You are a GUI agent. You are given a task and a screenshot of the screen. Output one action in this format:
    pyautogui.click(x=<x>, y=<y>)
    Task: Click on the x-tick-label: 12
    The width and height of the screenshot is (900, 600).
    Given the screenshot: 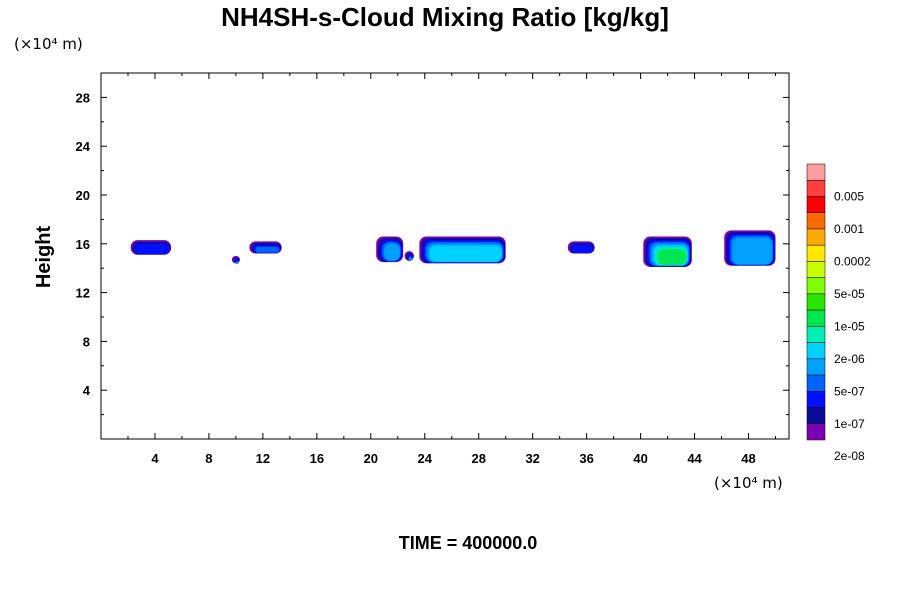 What is the action you would take?
    pyautogui.click(x=263, y=458)
    